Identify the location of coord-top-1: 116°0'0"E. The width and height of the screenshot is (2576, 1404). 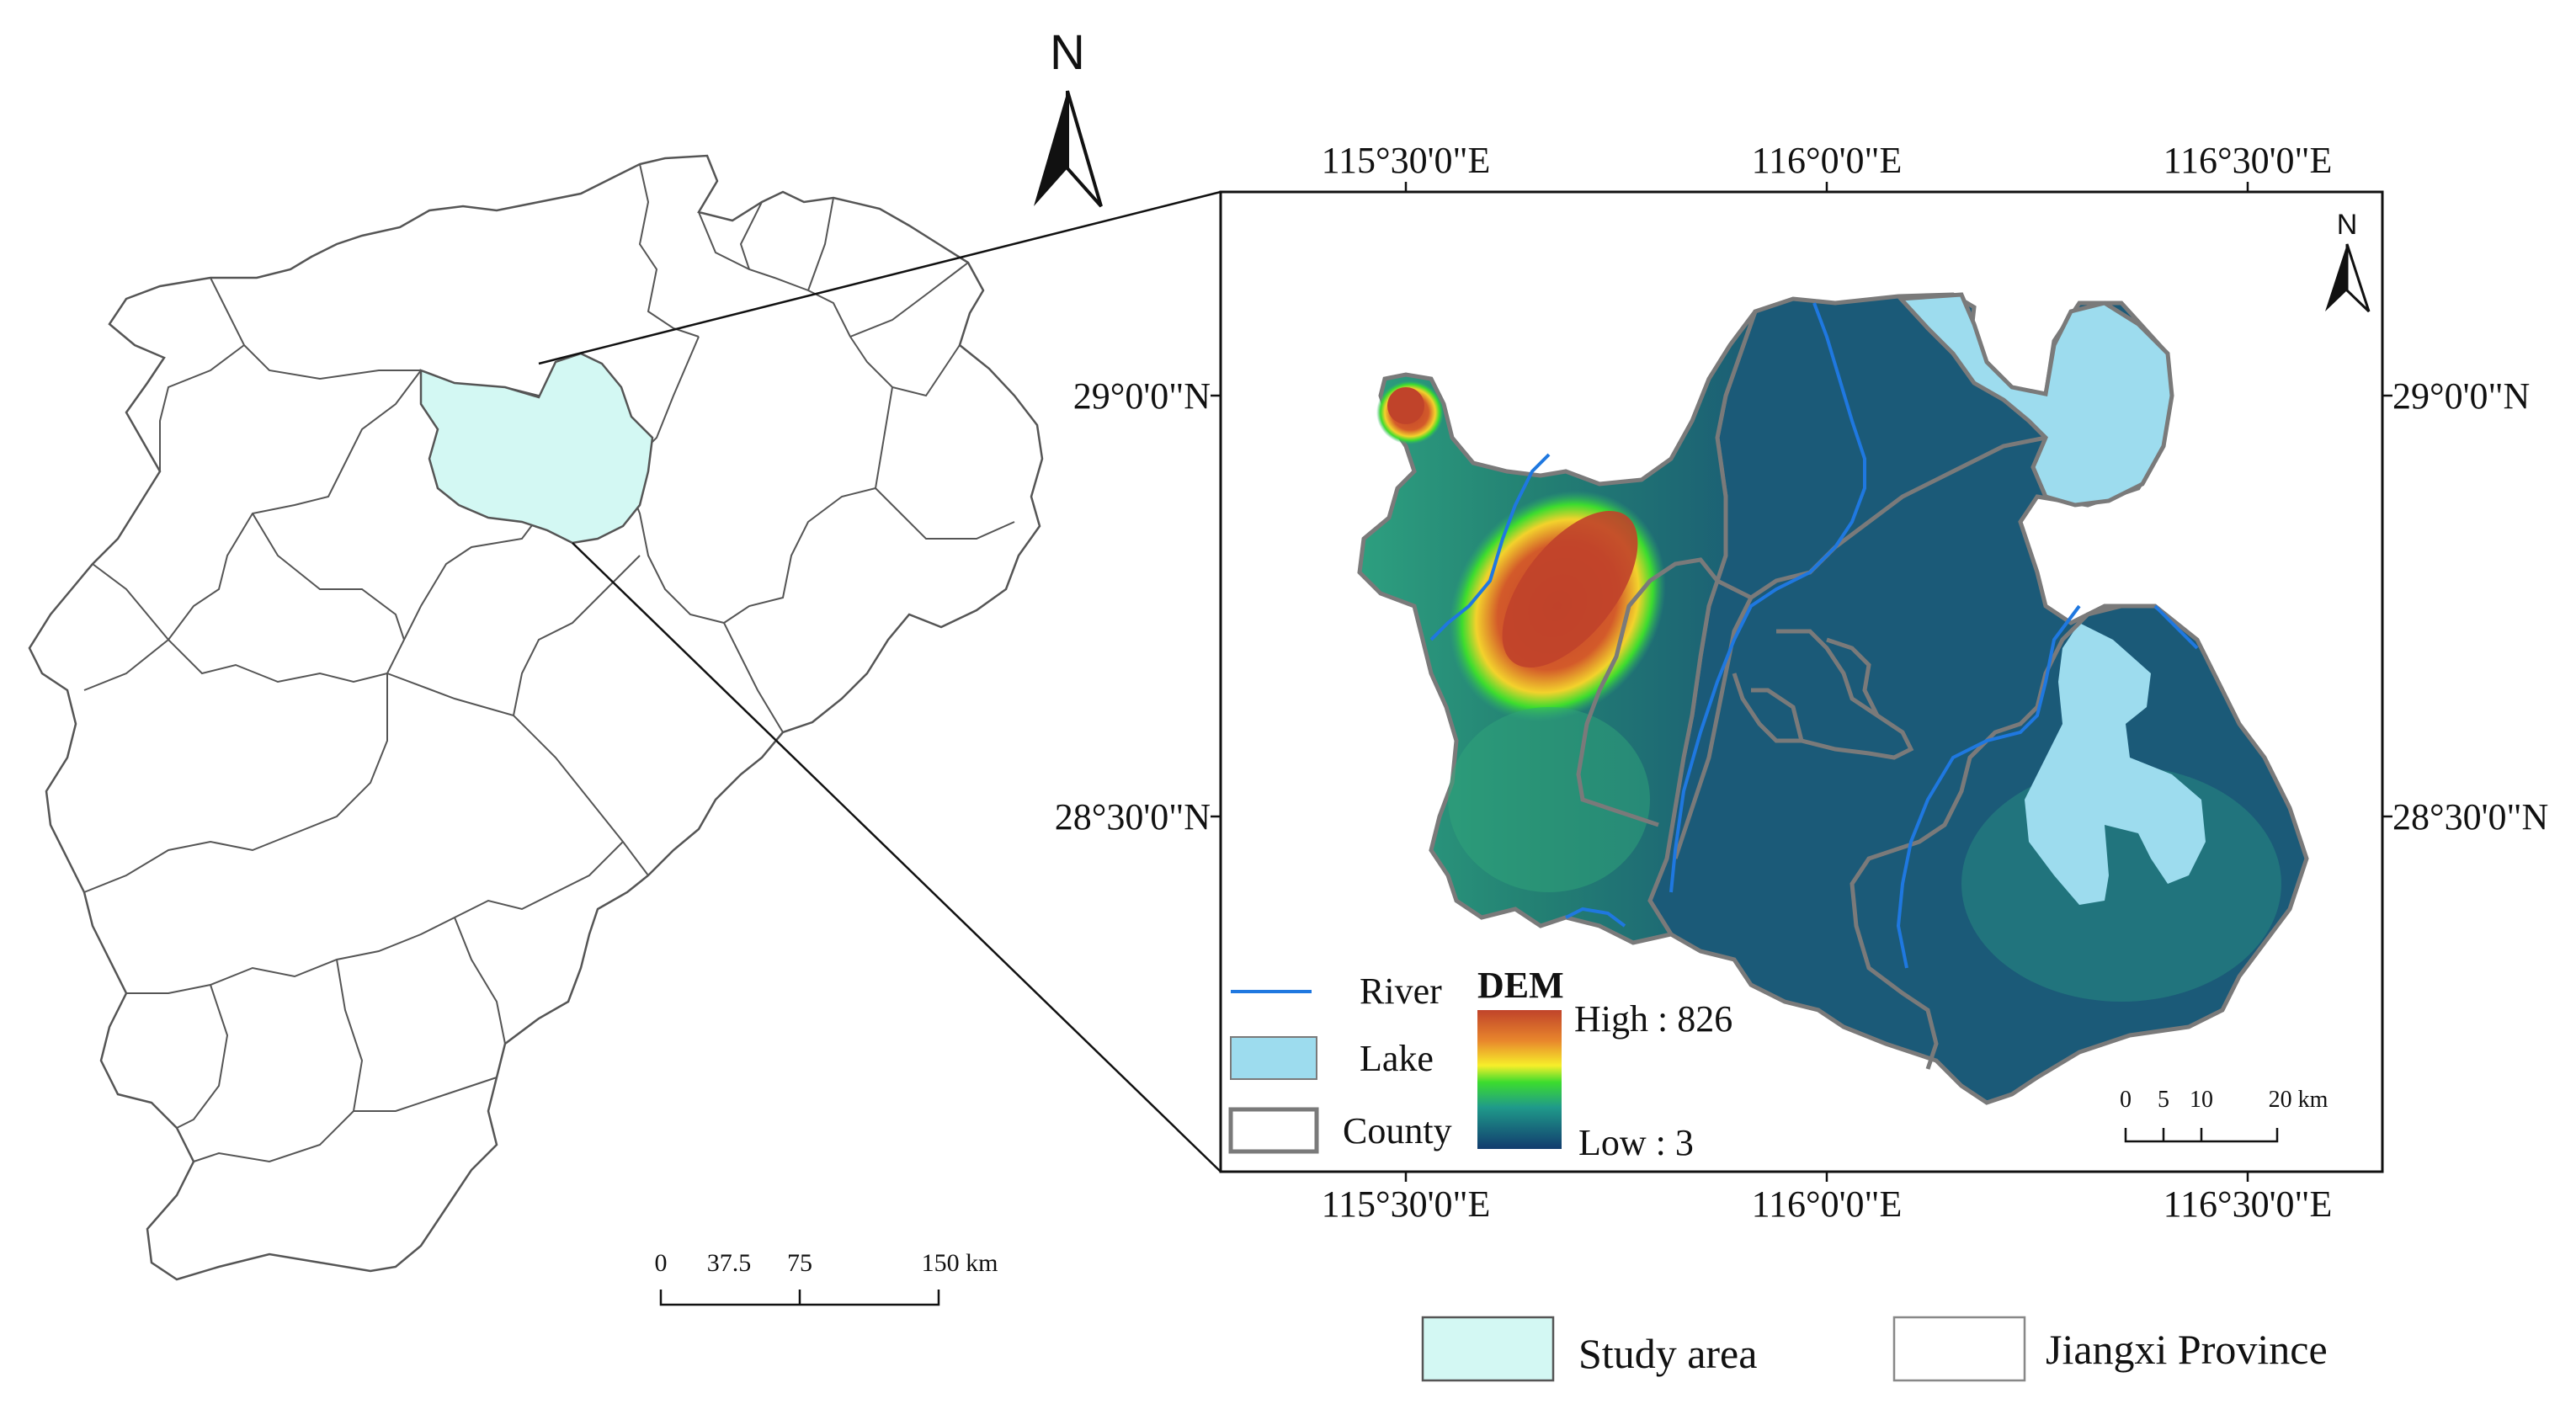
(1828, 160).